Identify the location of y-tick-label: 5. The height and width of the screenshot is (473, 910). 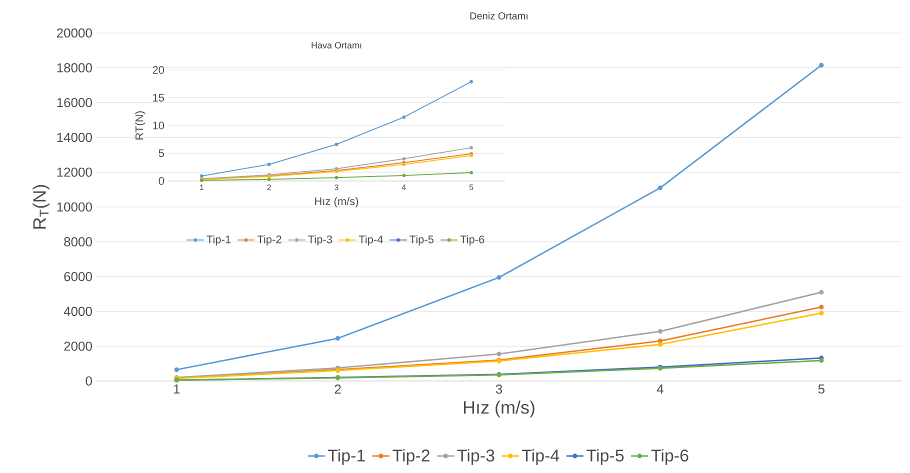
(161, 153).